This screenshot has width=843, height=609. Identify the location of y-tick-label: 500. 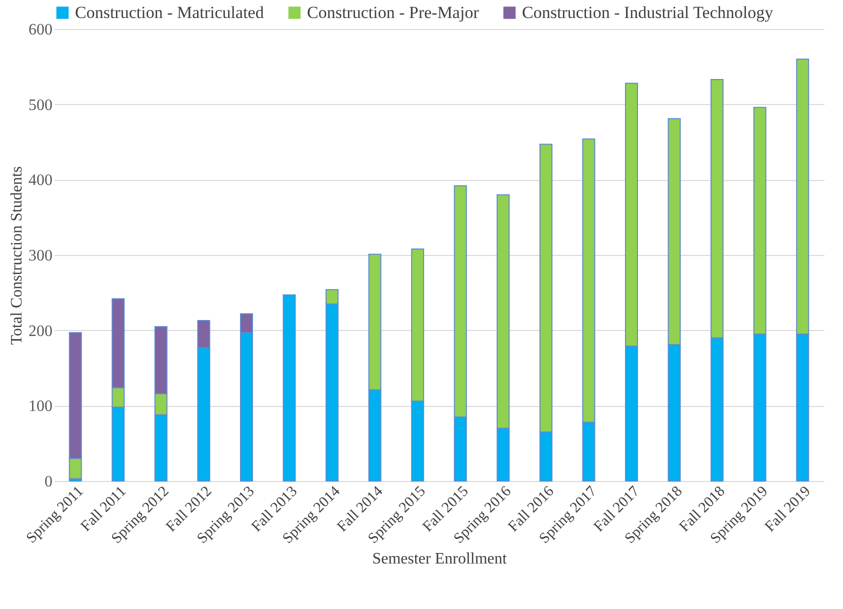
(40, 105).